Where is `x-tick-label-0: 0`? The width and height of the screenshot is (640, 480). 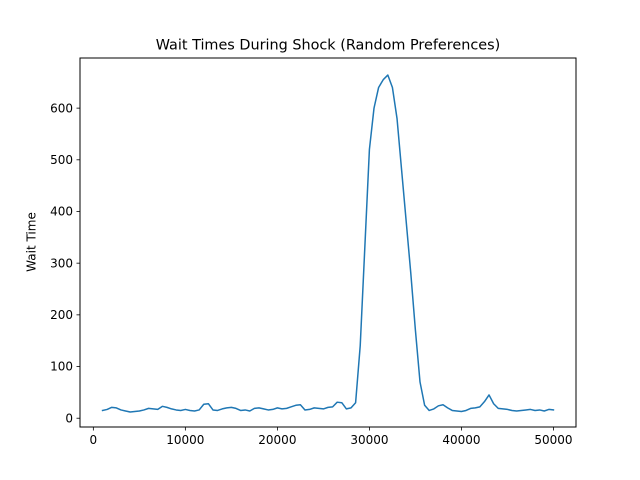 x-tick-label-0: 0 is located at coordinates (94, 440).